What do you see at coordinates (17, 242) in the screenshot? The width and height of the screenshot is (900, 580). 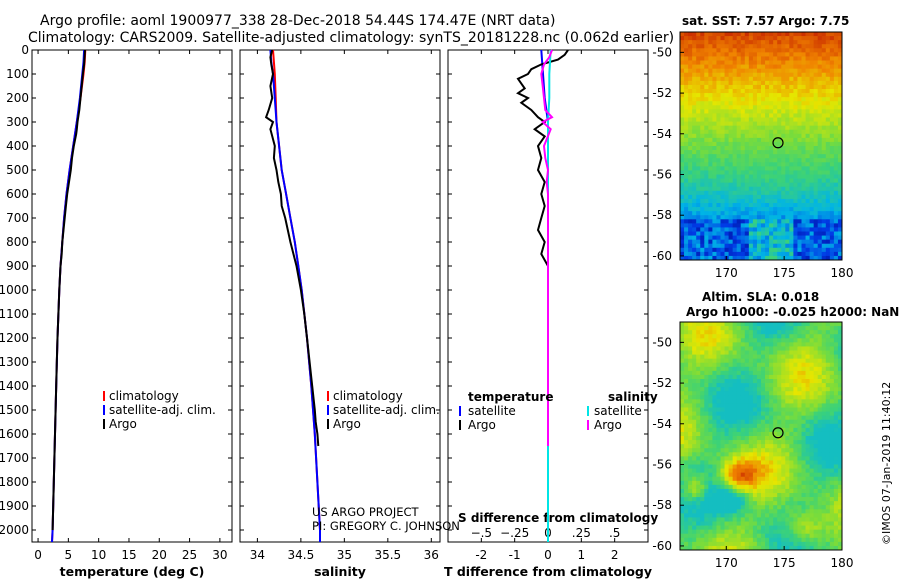 I see `y-tick-label: 800` at bounding box center [17, 242].